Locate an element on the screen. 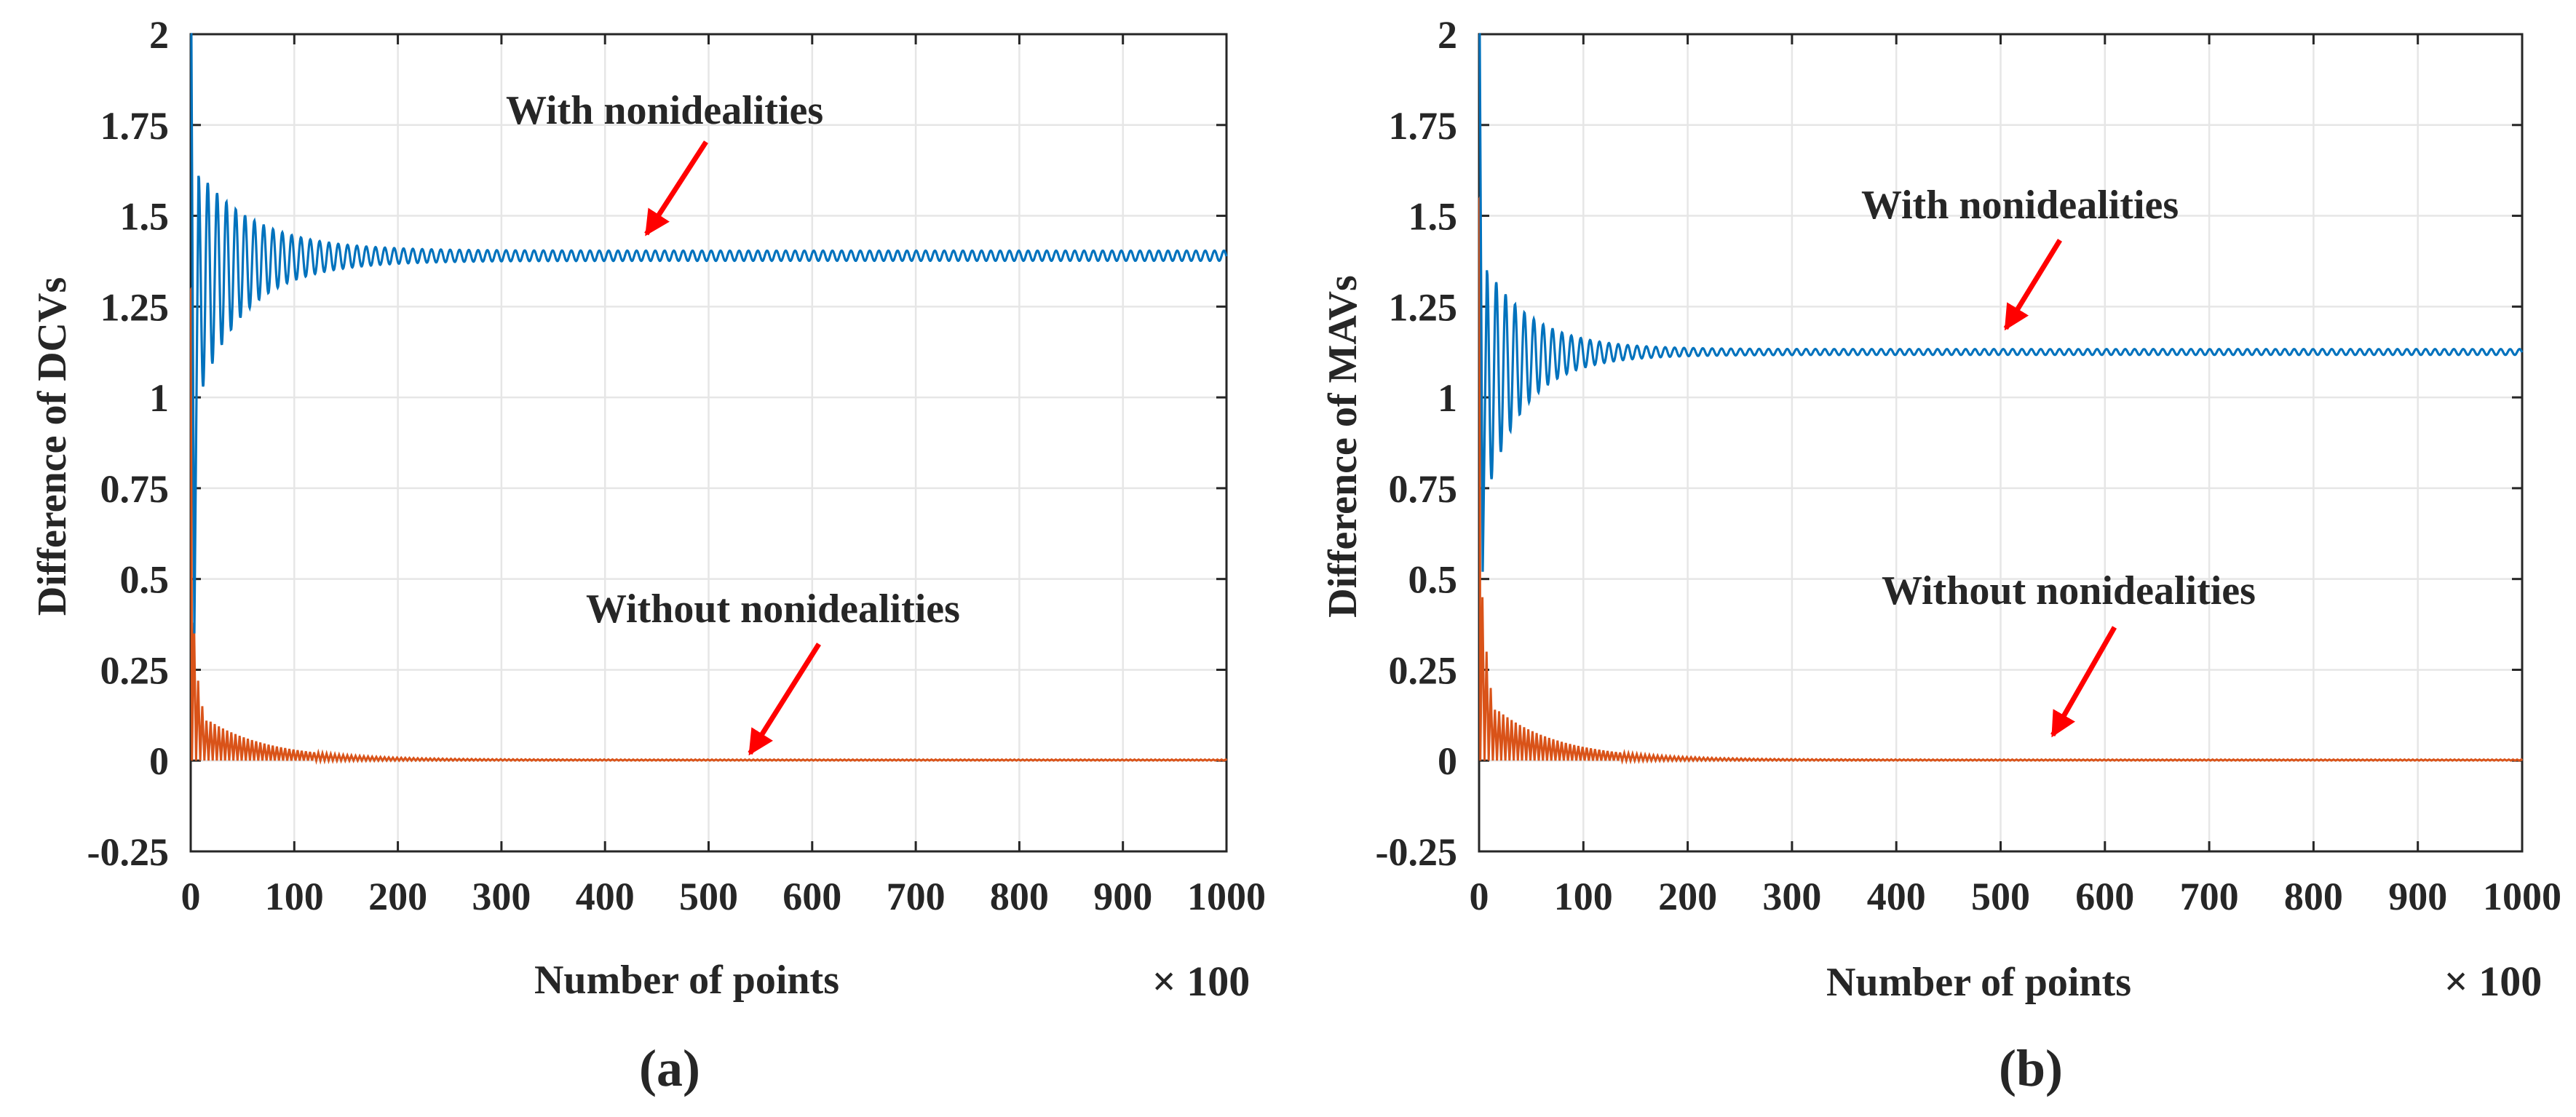  y-axis-label: Difference of DCVs is located at coordinates (52, 446).